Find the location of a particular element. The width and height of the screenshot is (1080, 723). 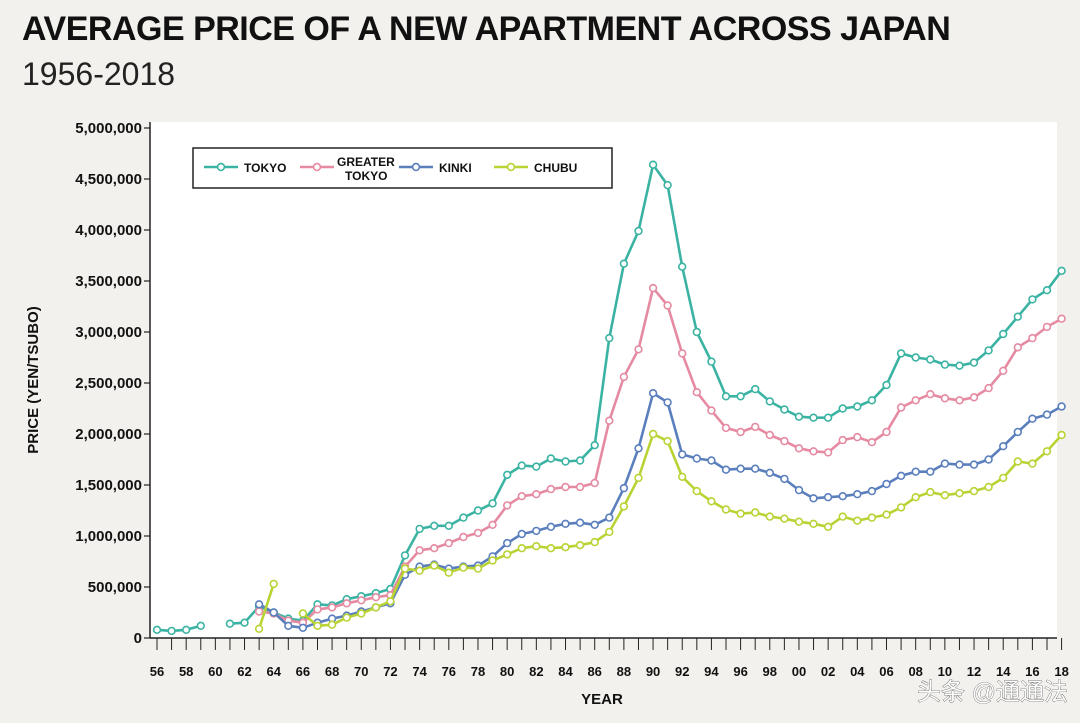

legend-label: GREATER is located at coordinates (366, 162).